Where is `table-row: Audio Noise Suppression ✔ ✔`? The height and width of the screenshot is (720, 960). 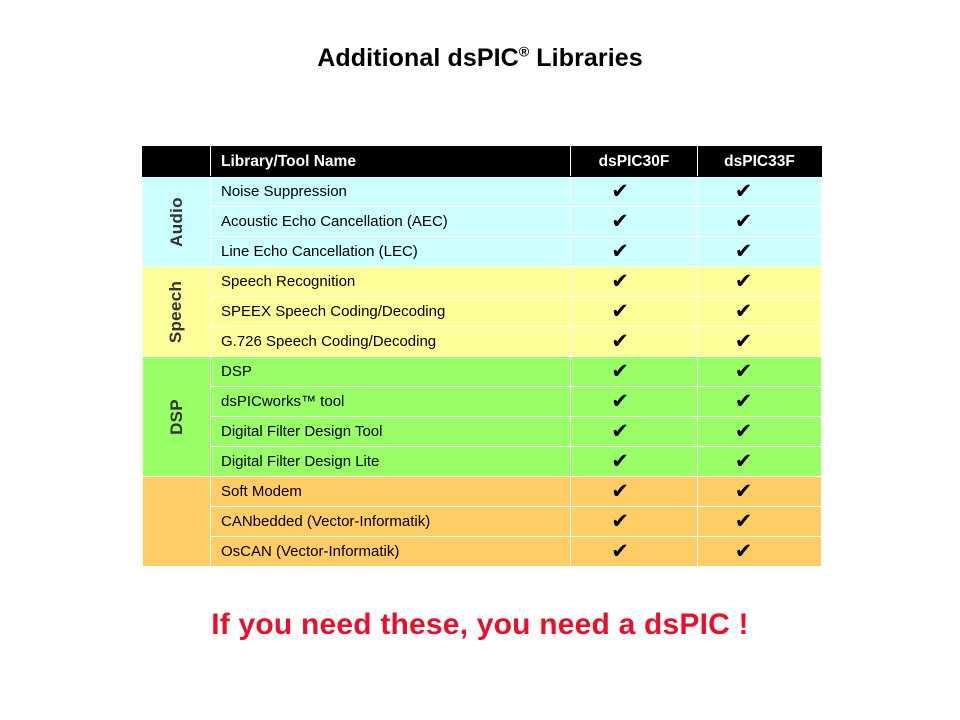
table-row: Audio Noise Suppression ✔ ✔ is located at coordinates (482, 221).